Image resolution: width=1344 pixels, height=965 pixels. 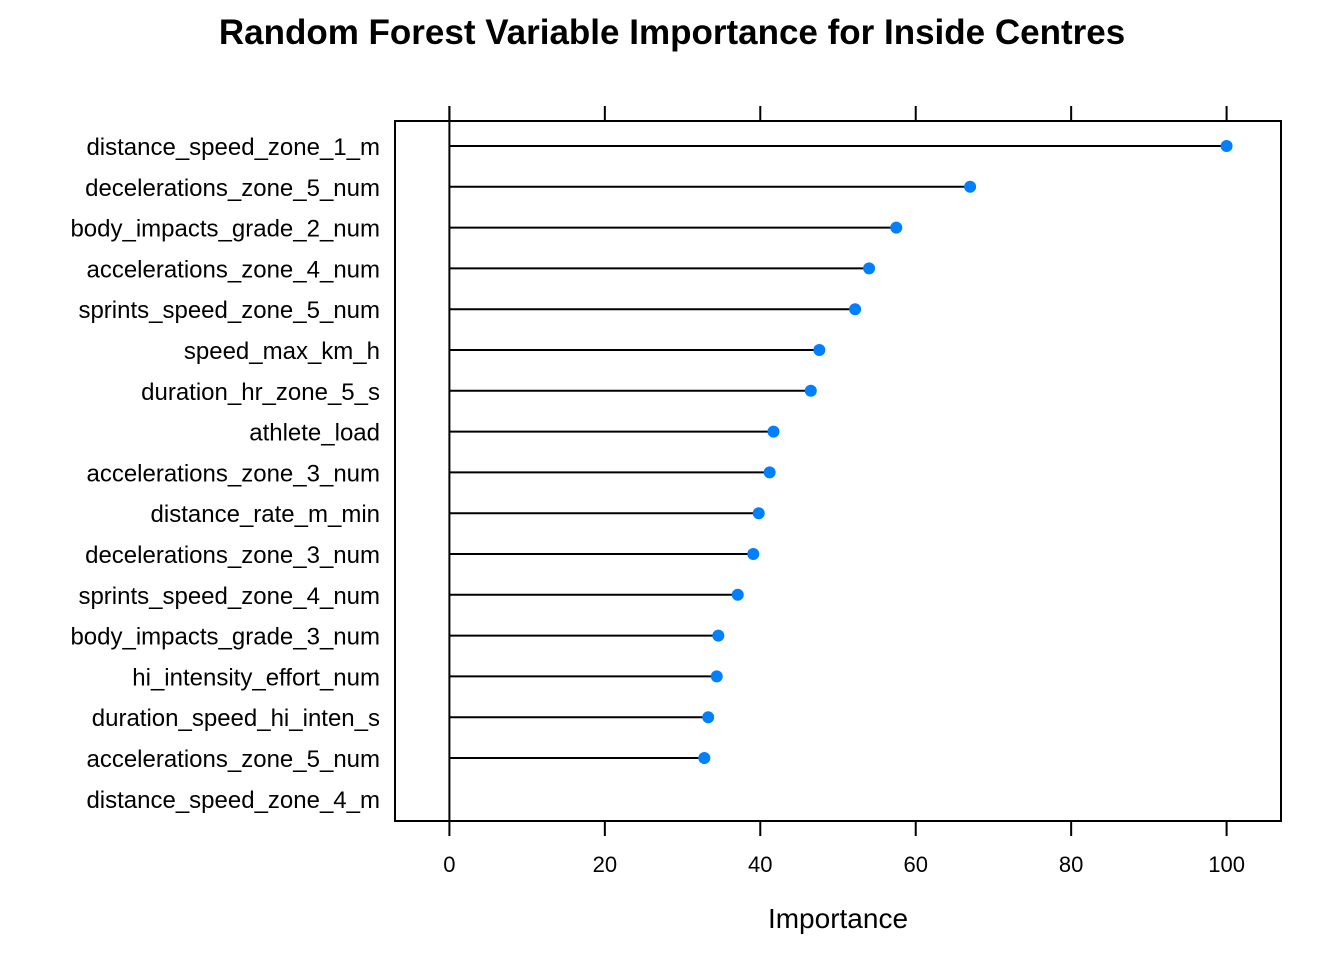 I want to click on variable-label: decelerations_zone_5_num, so click(x=232, y=188).